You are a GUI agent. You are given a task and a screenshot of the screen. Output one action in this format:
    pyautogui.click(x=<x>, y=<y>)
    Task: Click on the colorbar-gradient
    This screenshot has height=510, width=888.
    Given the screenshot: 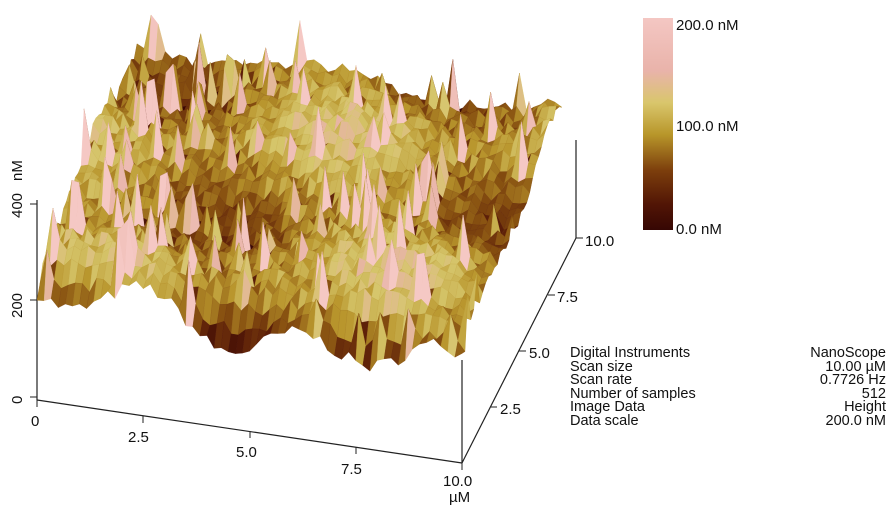 What is the action you would take?
    pyautogui.click(x=658, y=124)
    